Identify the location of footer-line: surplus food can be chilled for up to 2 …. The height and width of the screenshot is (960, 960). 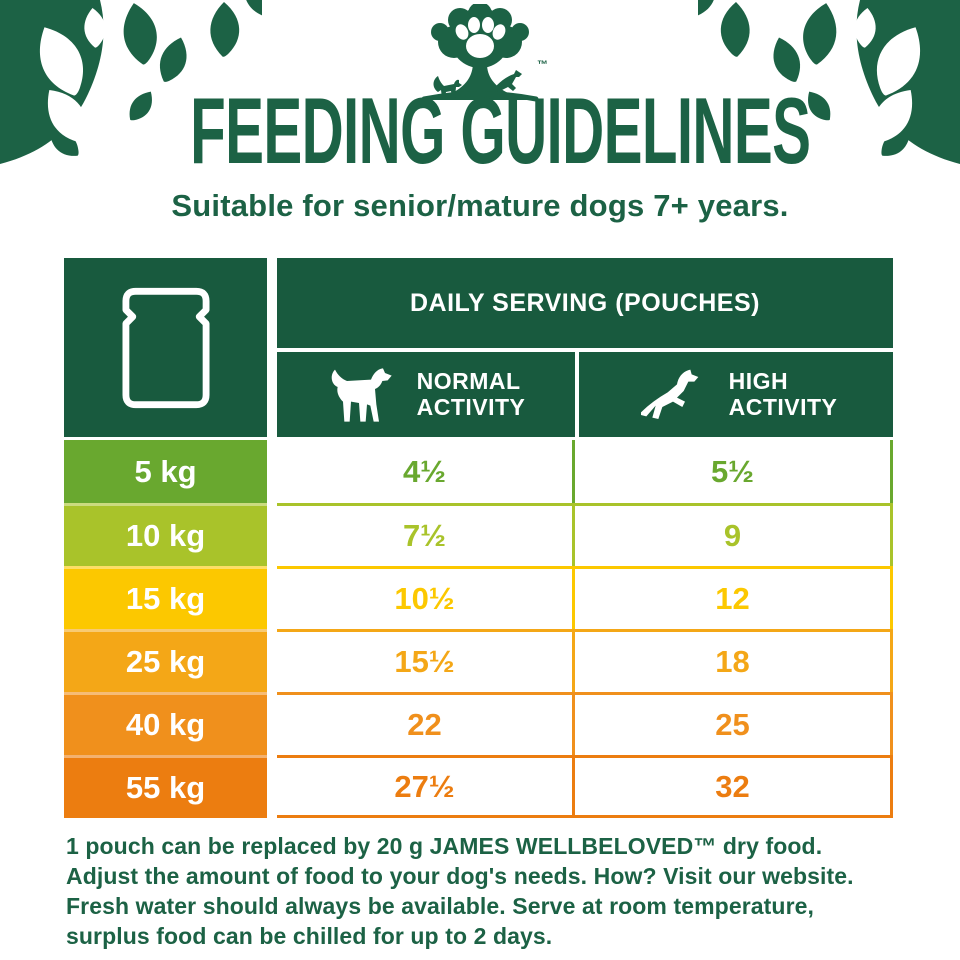
(309, 936).